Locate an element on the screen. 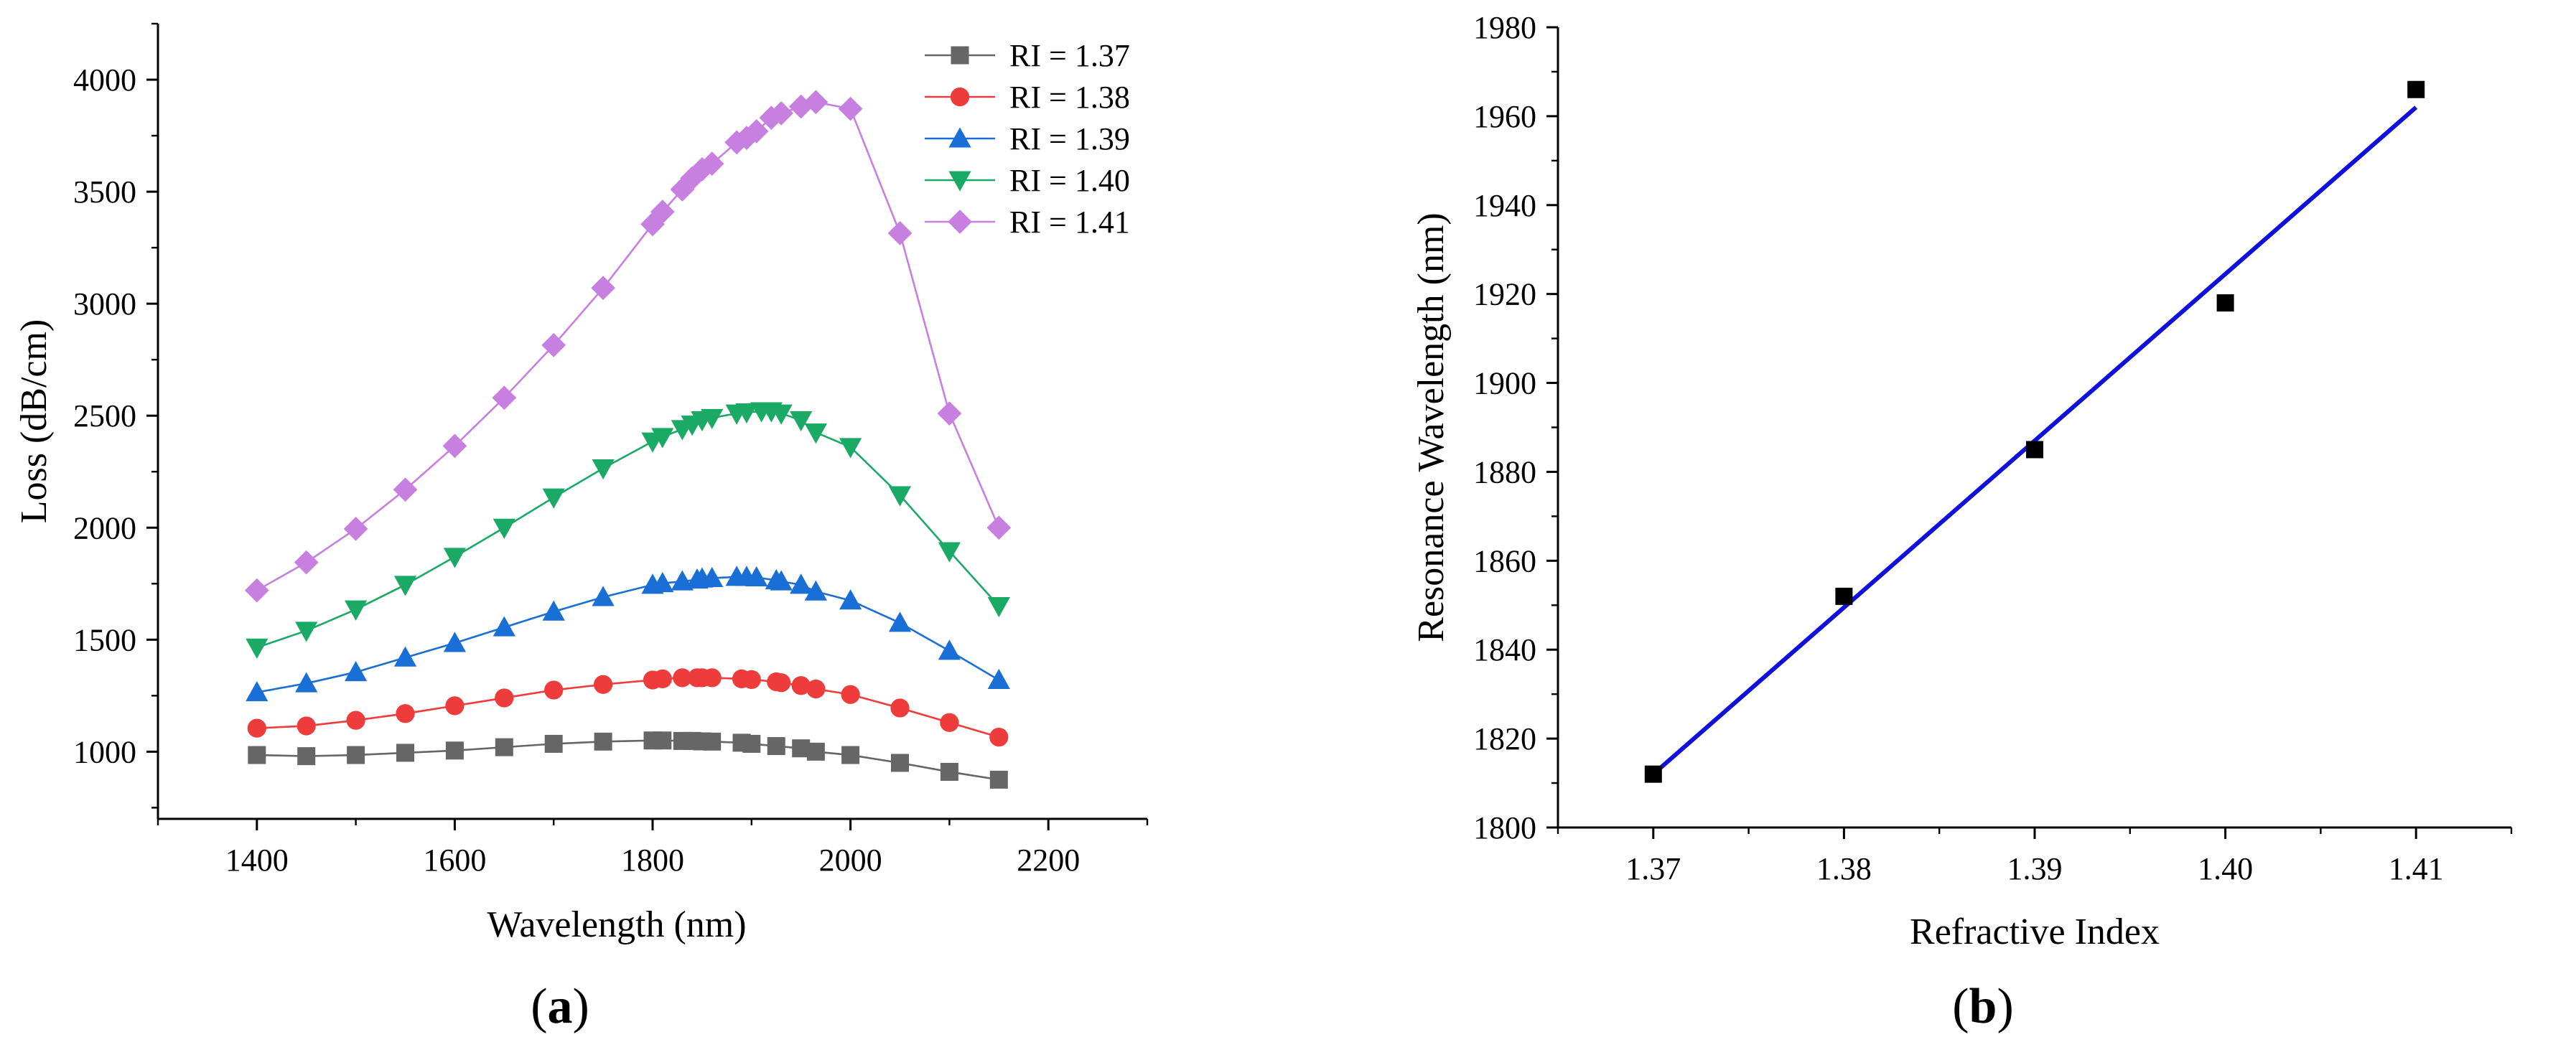 This screenshot has height=1055, width=2576. panel-a-label: (a) is located at coordinates (560, 1006).